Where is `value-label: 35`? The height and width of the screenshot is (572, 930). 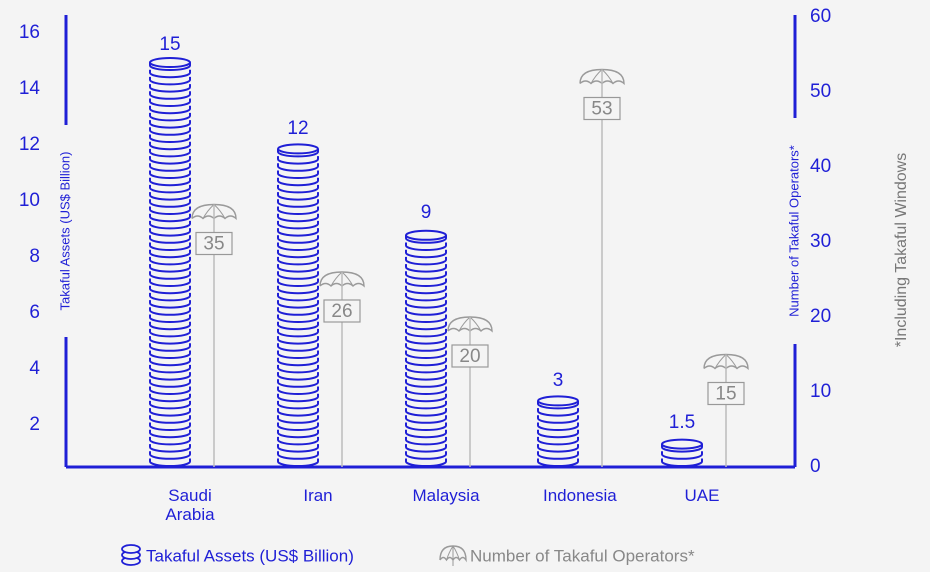
value-label: 35 is located at coordinates (213, 244).